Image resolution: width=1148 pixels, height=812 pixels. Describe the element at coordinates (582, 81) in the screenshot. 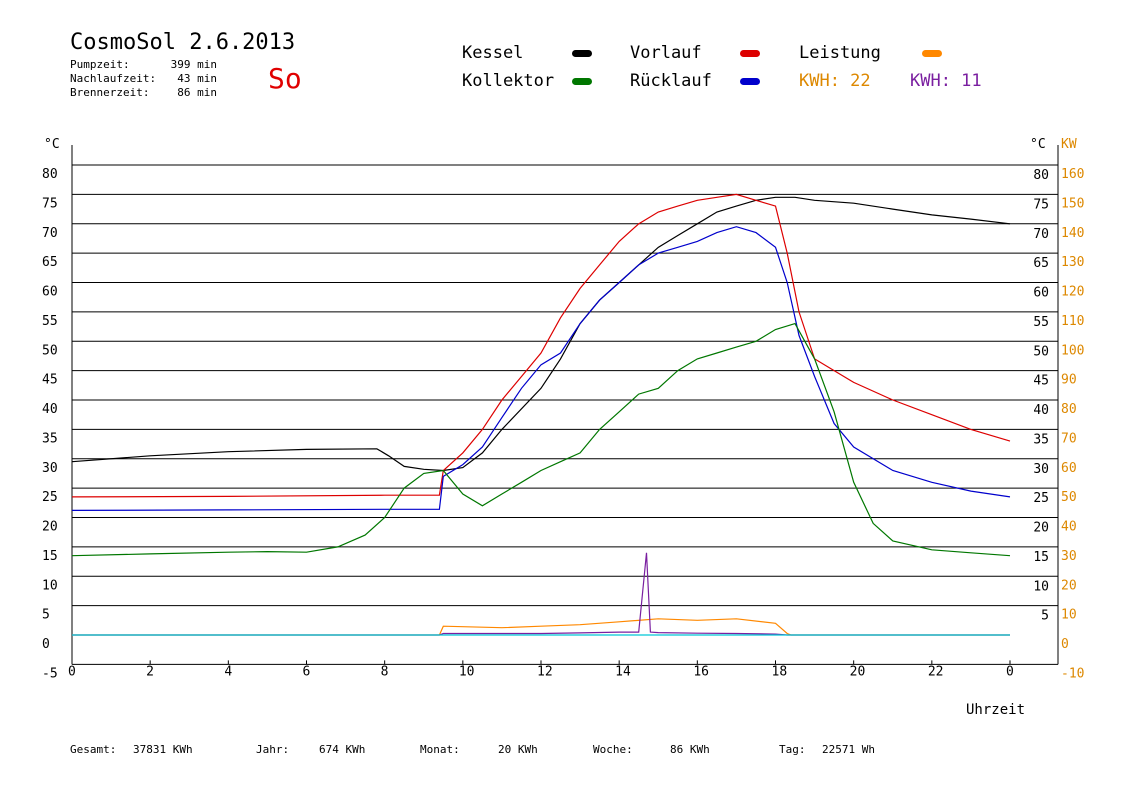

I see `legend-kollektor-swatch` at that location.